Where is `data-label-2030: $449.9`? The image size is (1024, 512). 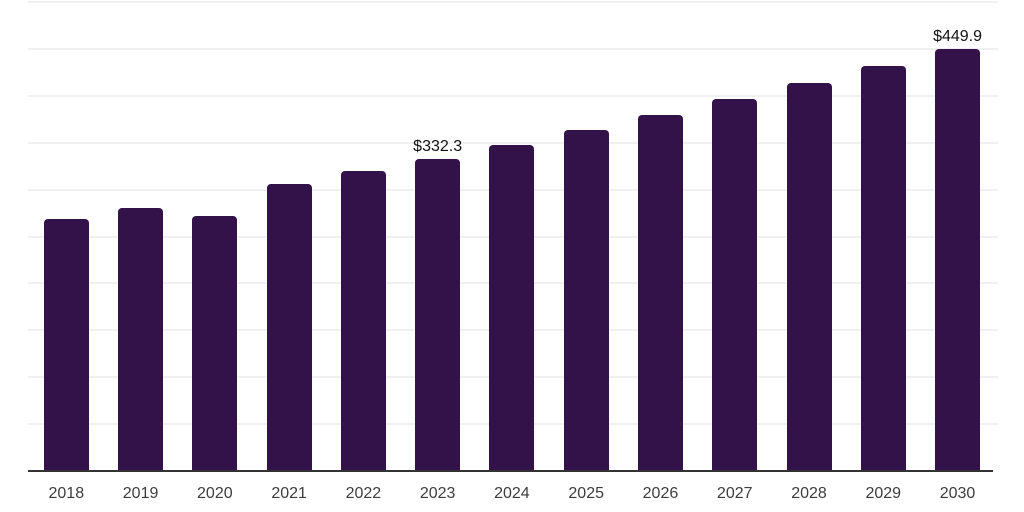
data-label-2030: $449.9 is located at coordinates (957, 36).